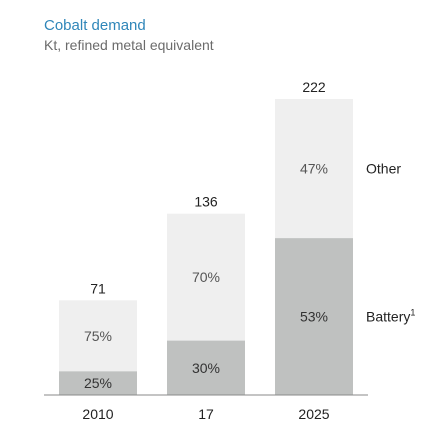 This screenshot has width=437, height=439. I want to click on x-tick-label-17: 17, so click(206, 414).